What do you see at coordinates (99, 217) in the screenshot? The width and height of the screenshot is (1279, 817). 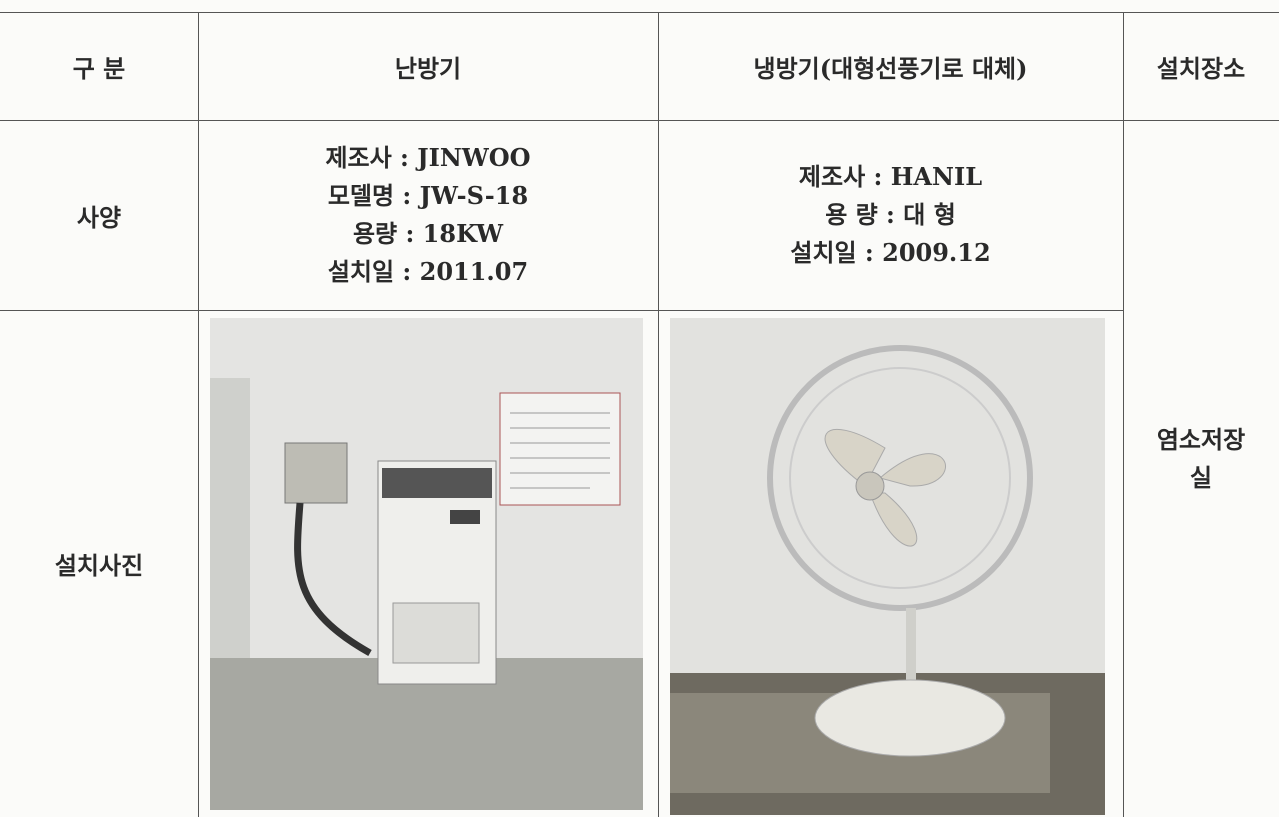 I see `row-label: 사양` at bounding box center [99, 217].